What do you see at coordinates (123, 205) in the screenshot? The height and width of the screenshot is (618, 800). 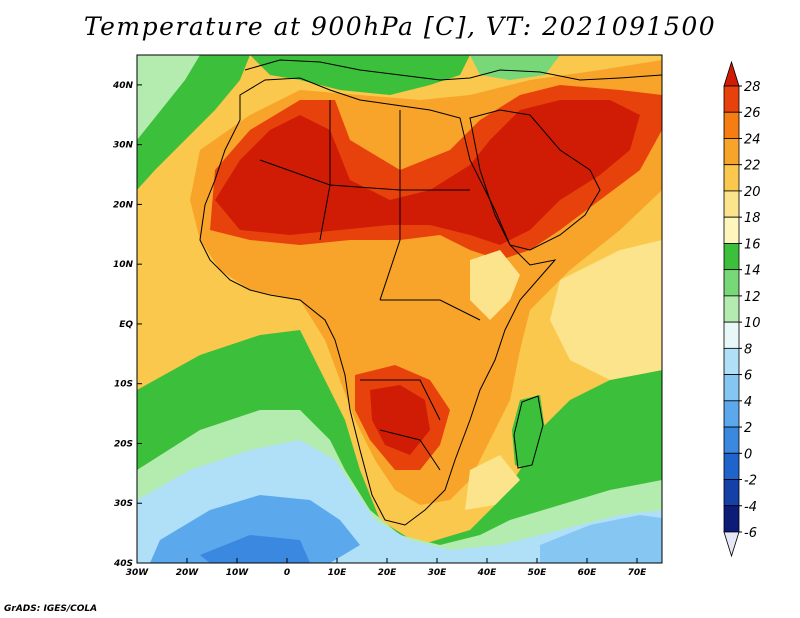 I see `y-tick-label: 20N` at bounding box center [123, 205].